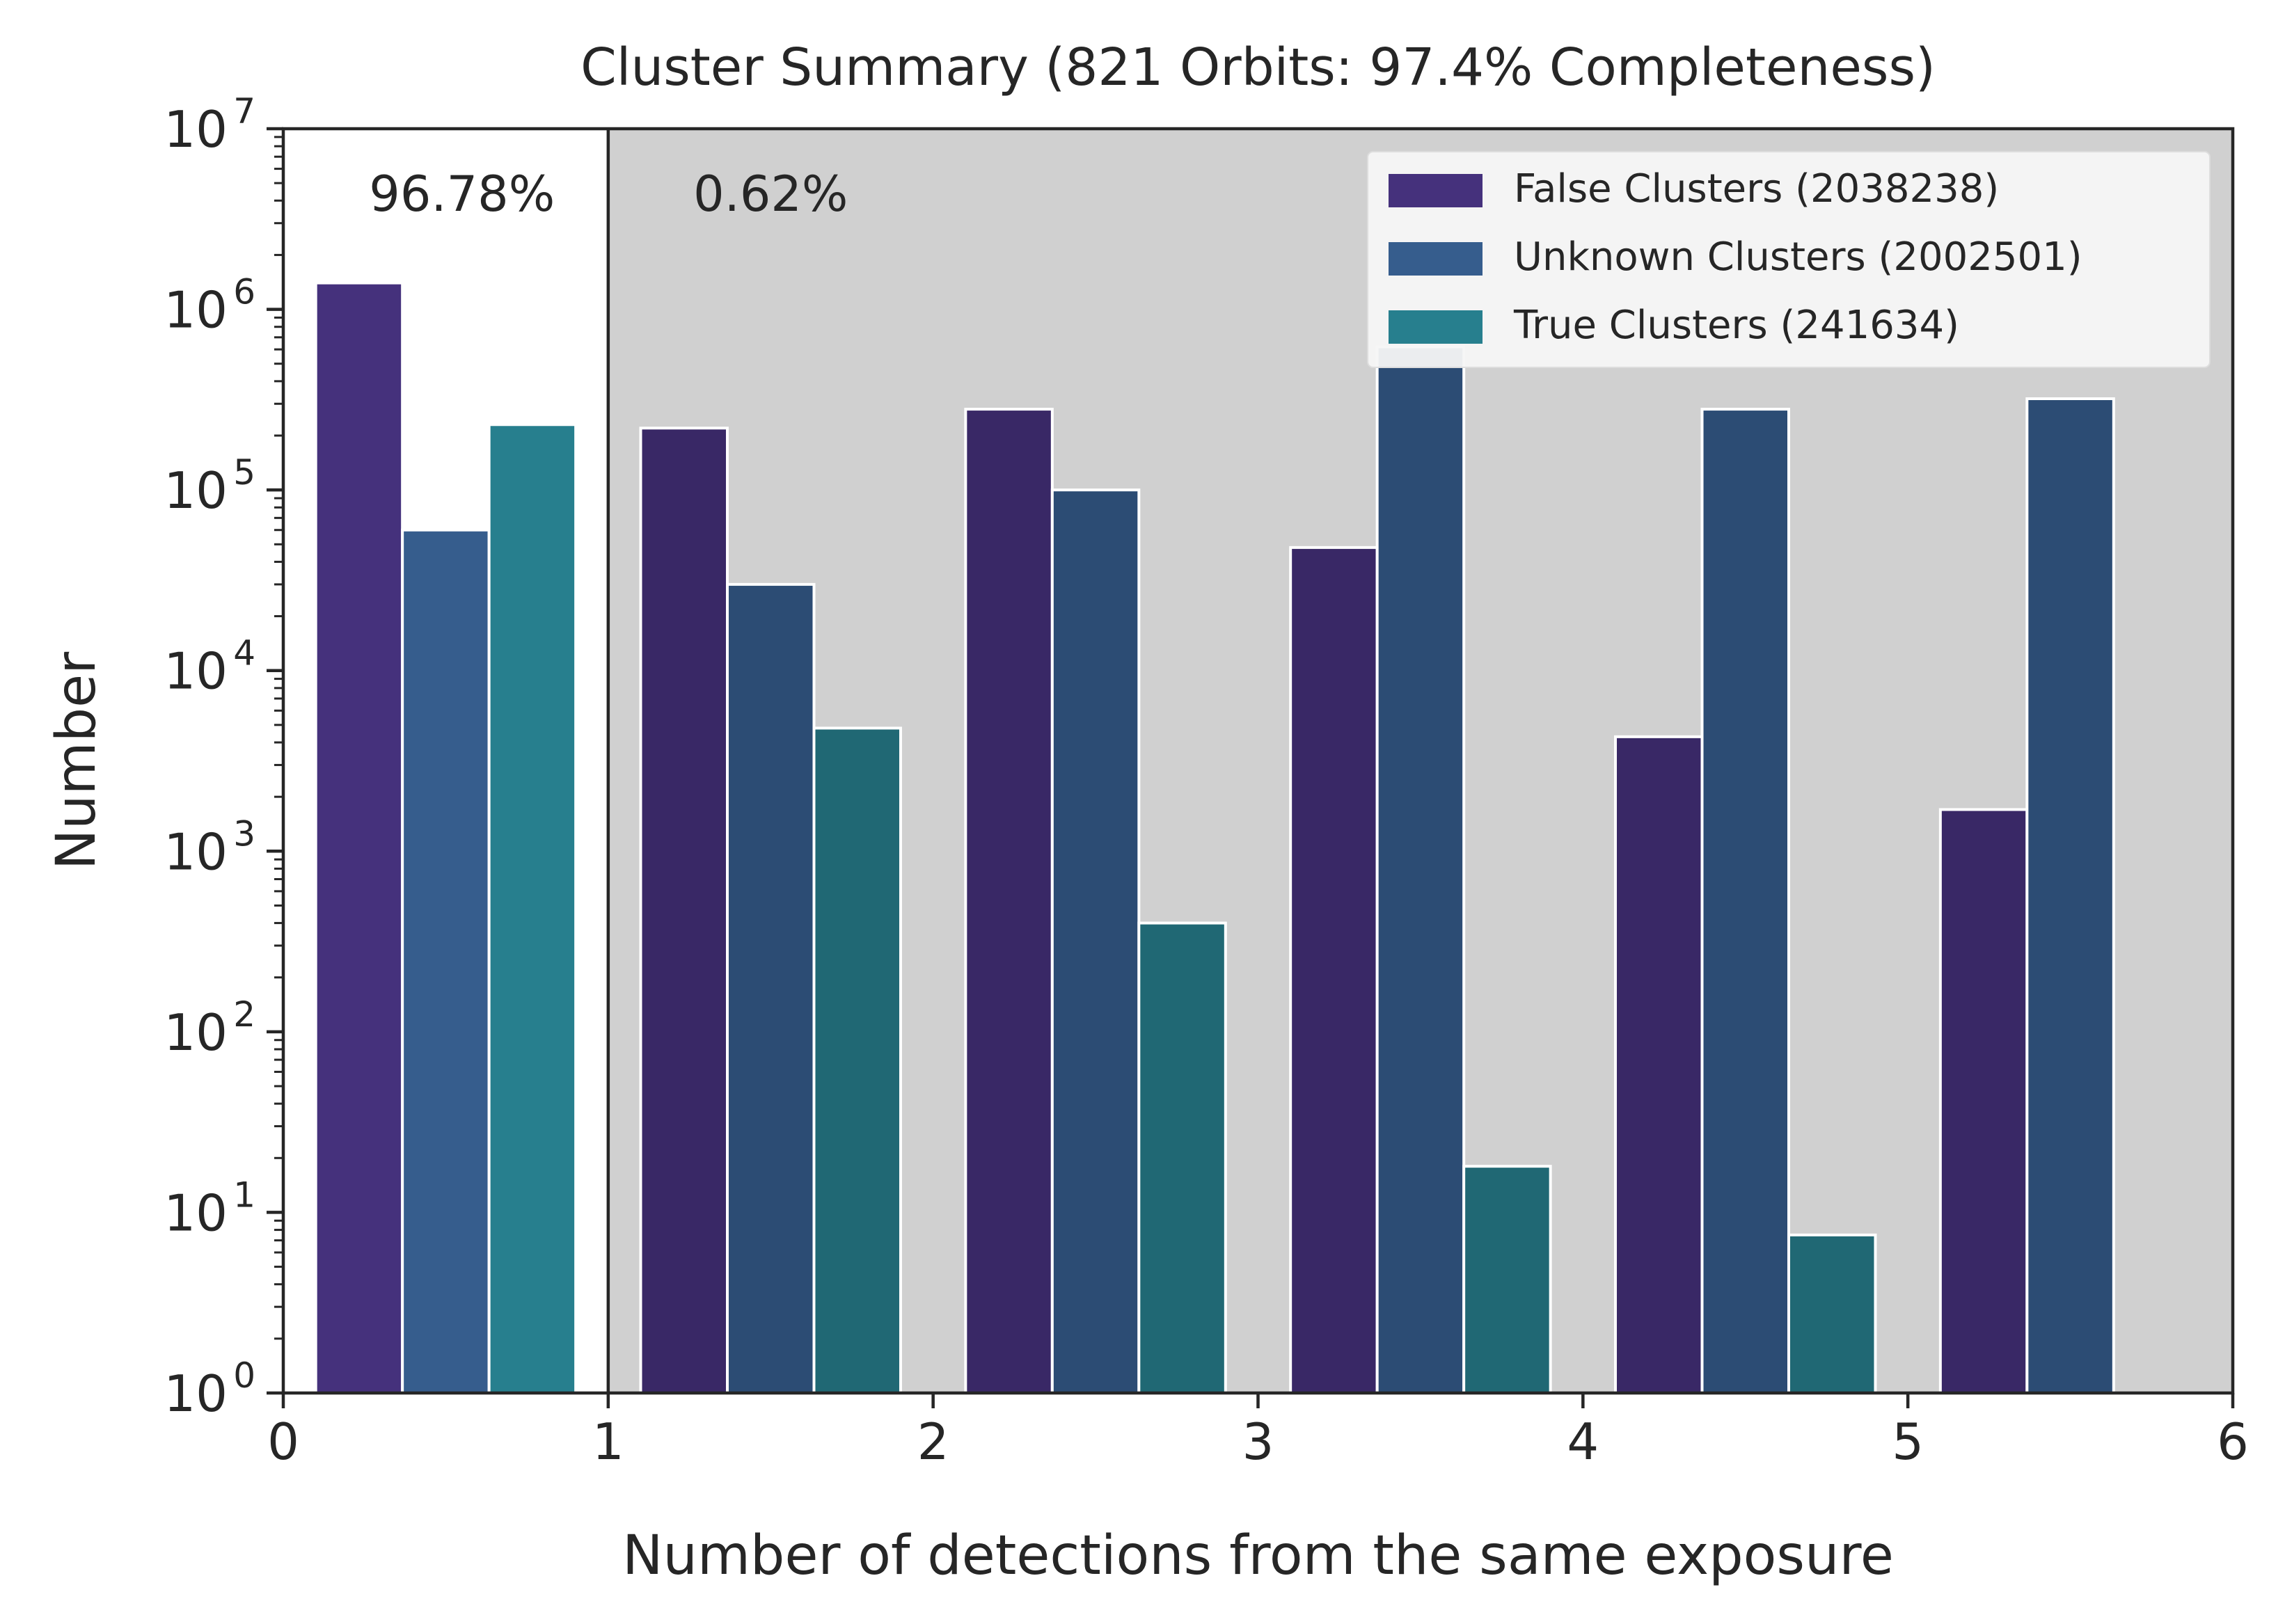 The height and width of the screenshot is (1624, 2285). Describe the element at coordinates (244, 1014) in the screenshot. I see `y-tick-exponent: 2` at that location.